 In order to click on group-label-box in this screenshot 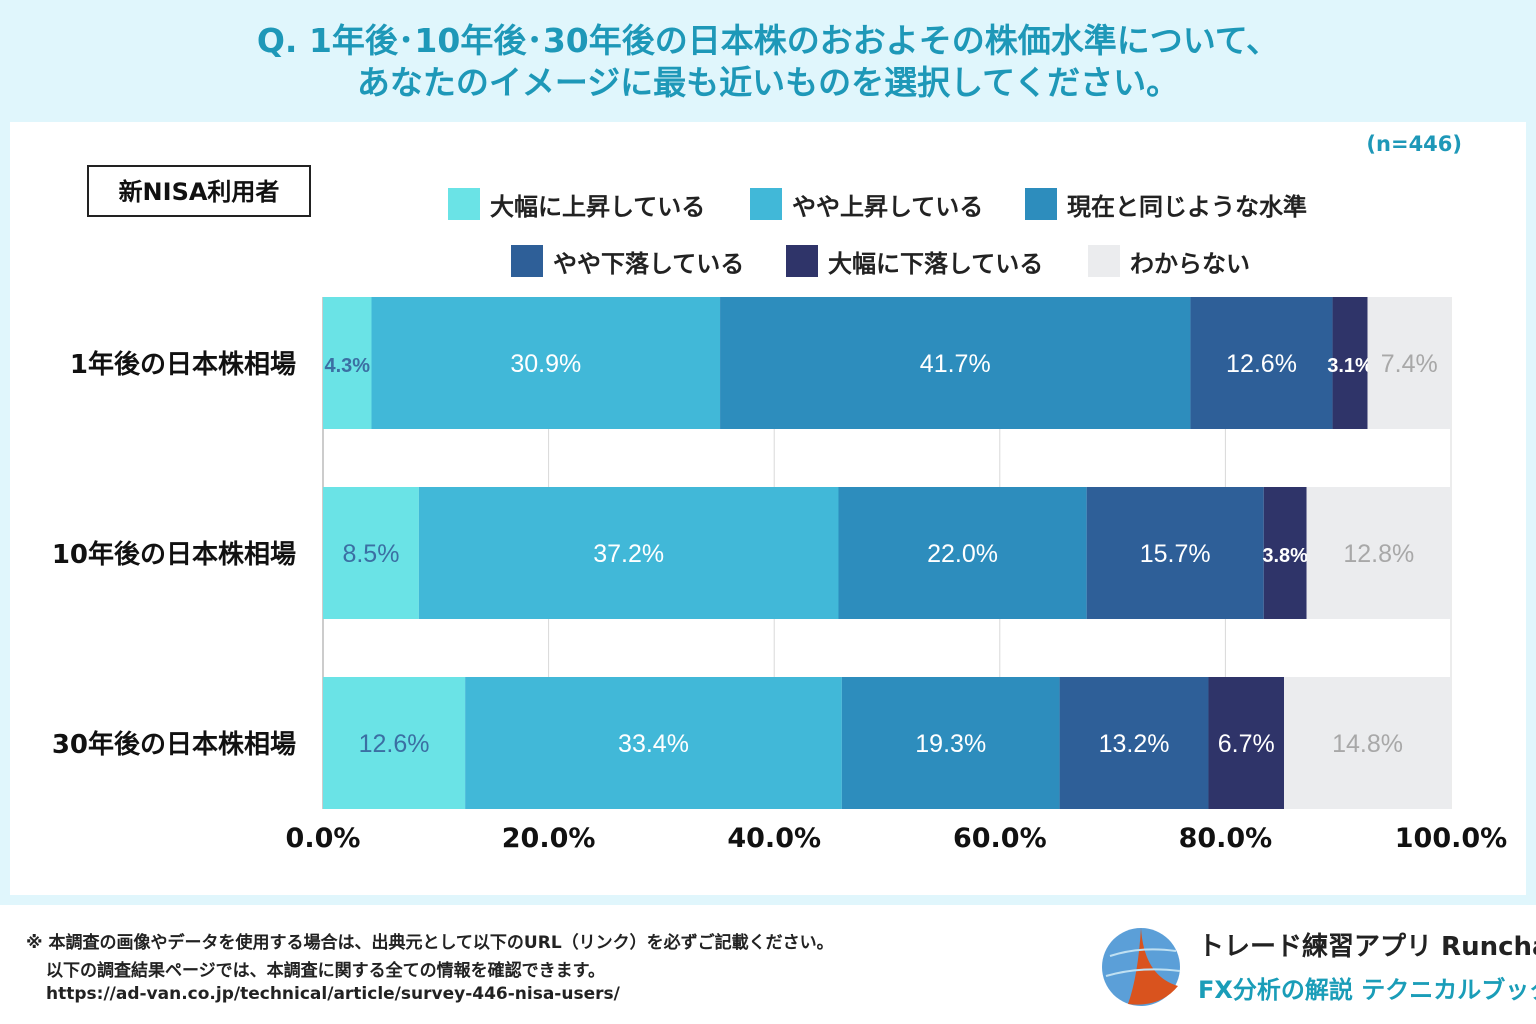, I will do `click(199, 191)`.